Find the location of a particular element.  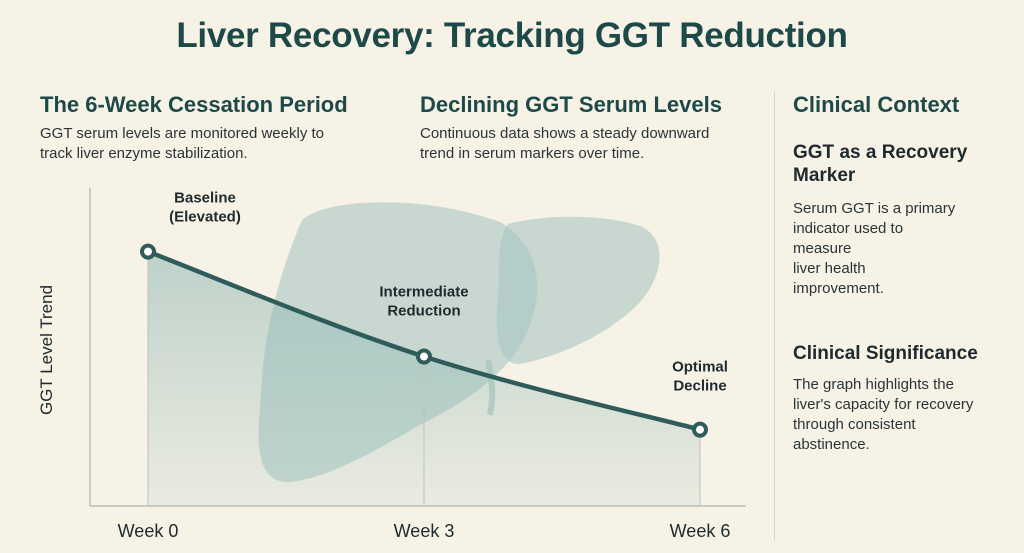

annotation-label: Decline is located at coordinates (699, 386).